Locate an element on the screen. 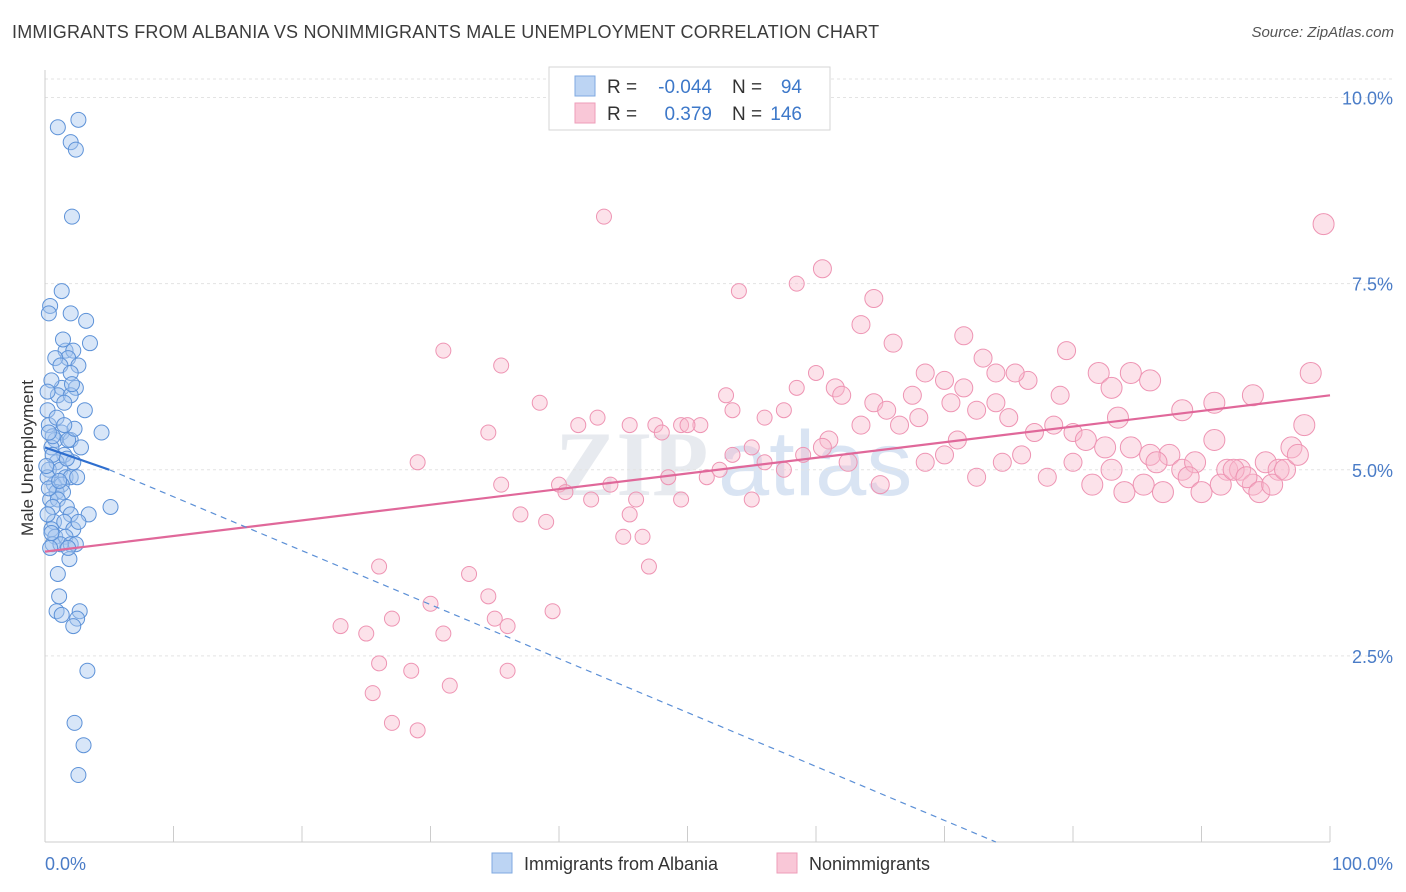 This screenshot has width=1406, height=892. x-ticks is located at coordinates (687, 834).